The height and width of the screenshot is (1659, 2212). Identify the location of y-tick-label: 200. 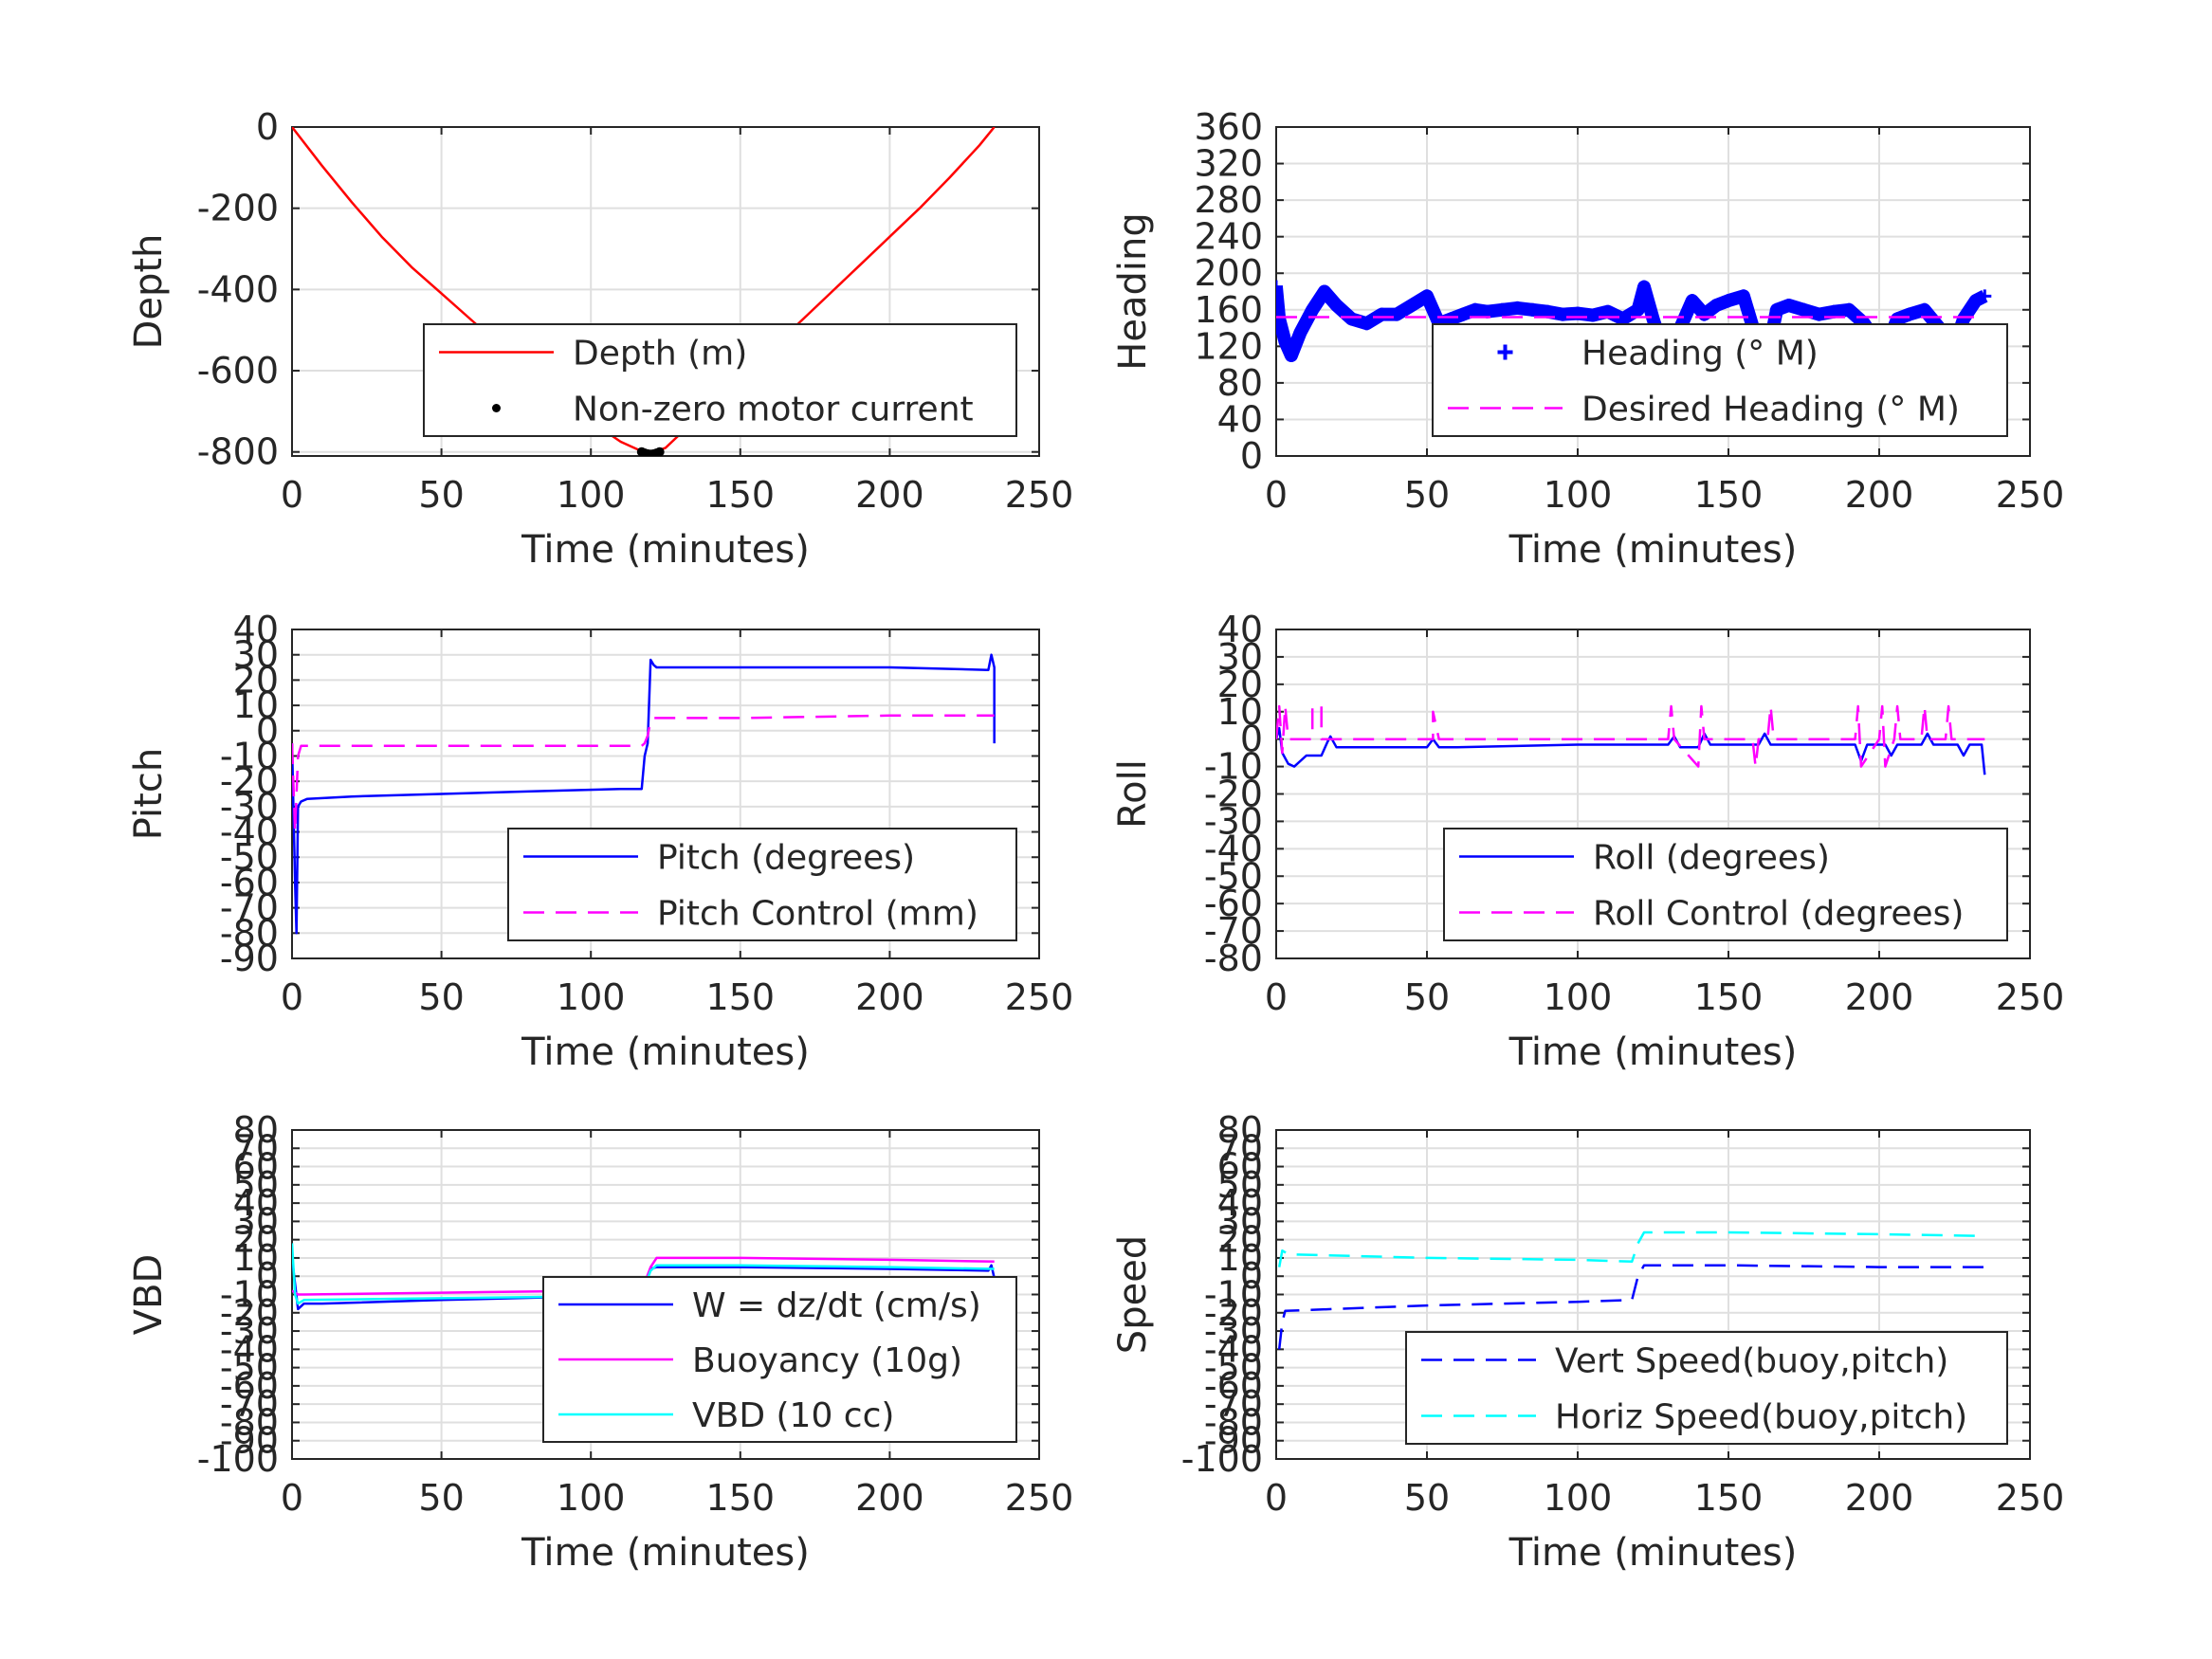
(1228, 273).